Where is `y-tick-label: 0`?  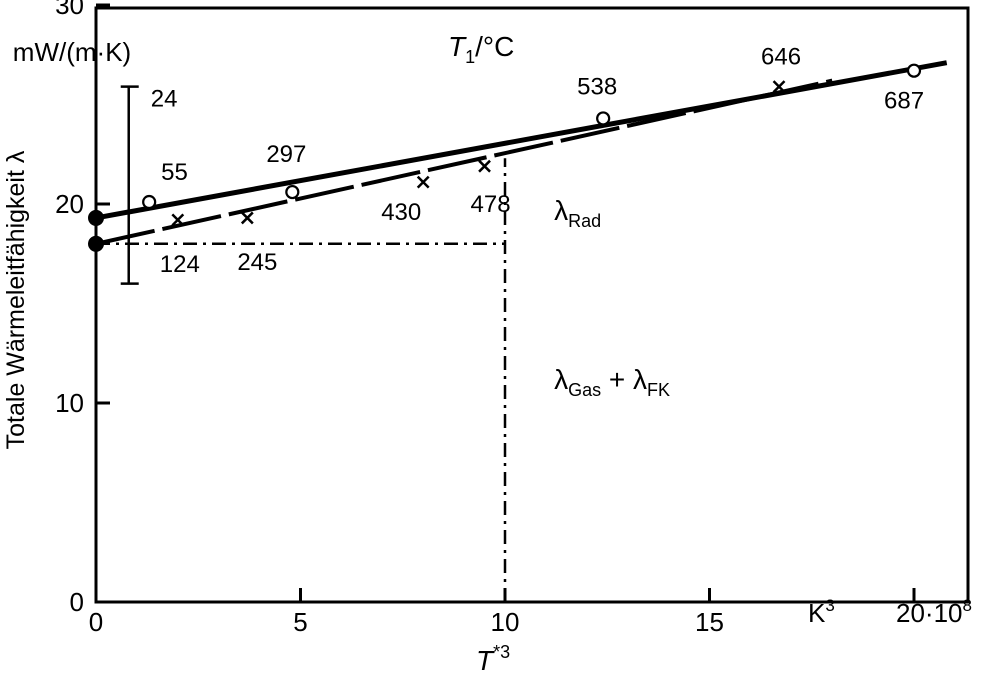
y-tick-label: 0 is located at coordinates (77, 602).